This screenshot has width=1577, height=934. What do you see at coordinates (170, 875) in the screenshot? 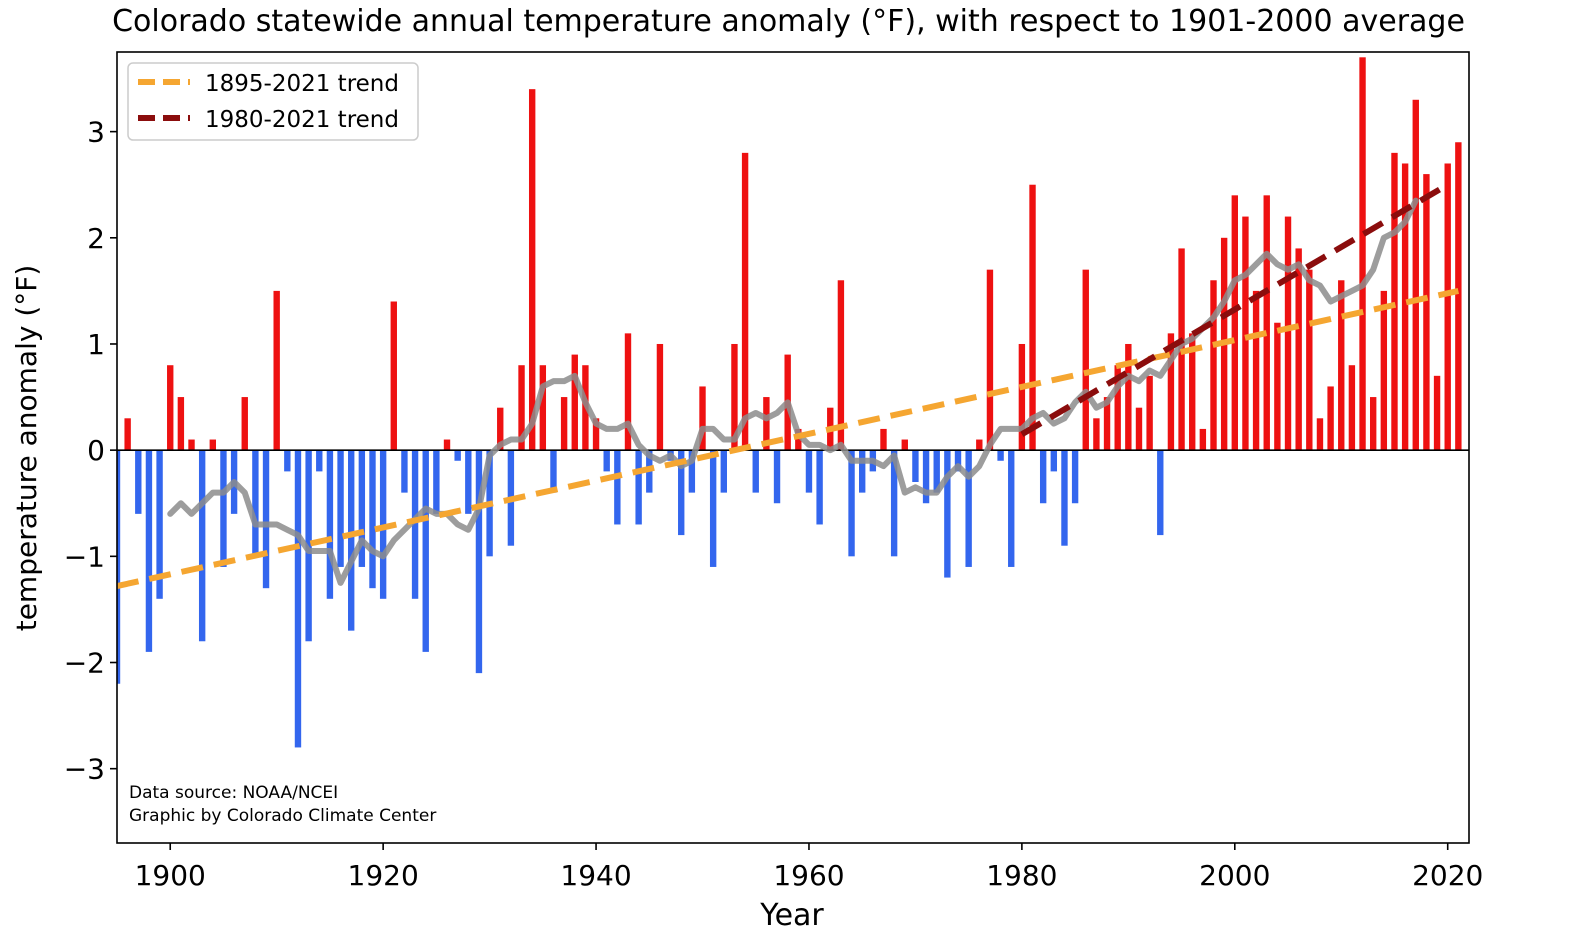
I see `x-tick-label: 1900` at bounding box center [170, 875].